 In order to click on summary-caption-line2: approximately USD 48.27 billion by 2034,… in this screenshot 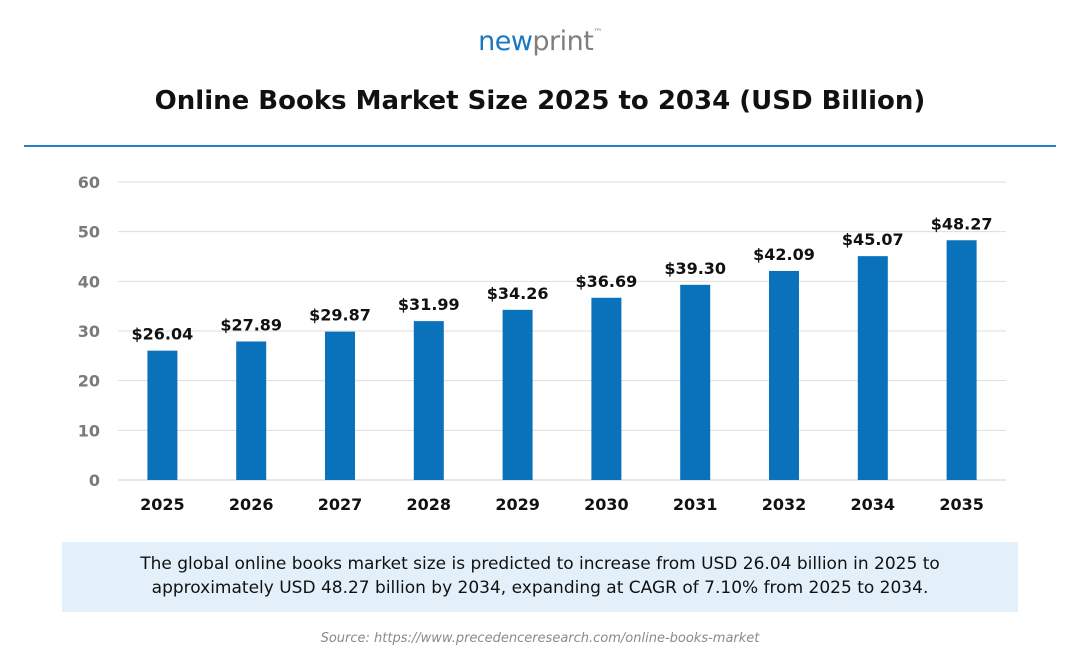, I will do `click(540, 588)`.